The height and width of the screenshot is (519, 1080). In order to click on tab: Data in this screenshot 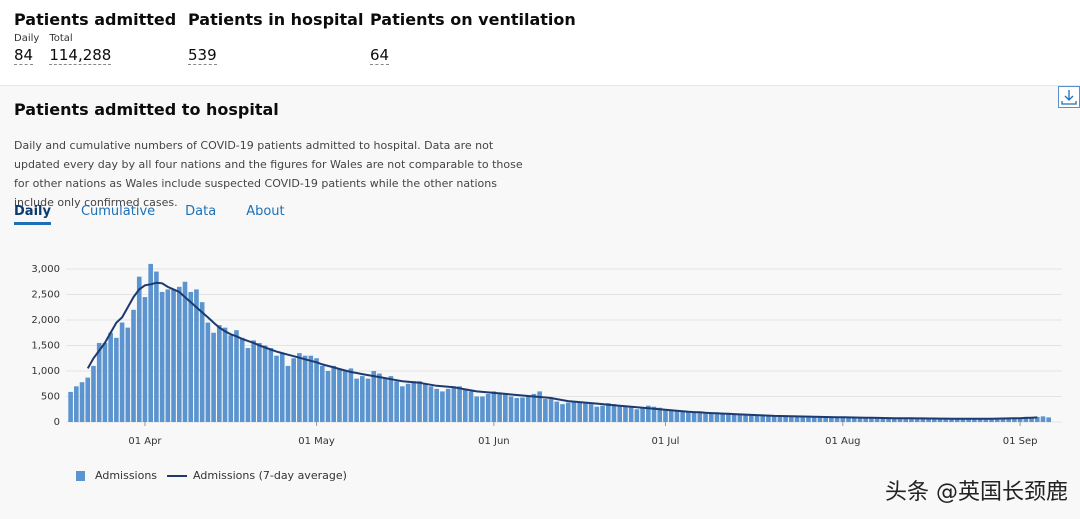, I will do `click(201, 211)`.